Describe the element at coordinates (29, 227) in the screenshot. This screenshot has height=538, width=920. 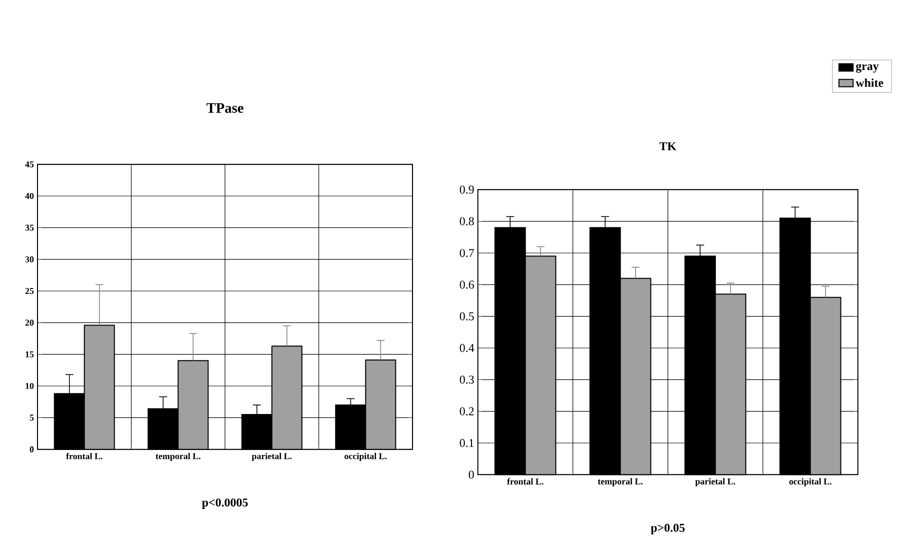
I see `y-tick-label: 35` at that location.